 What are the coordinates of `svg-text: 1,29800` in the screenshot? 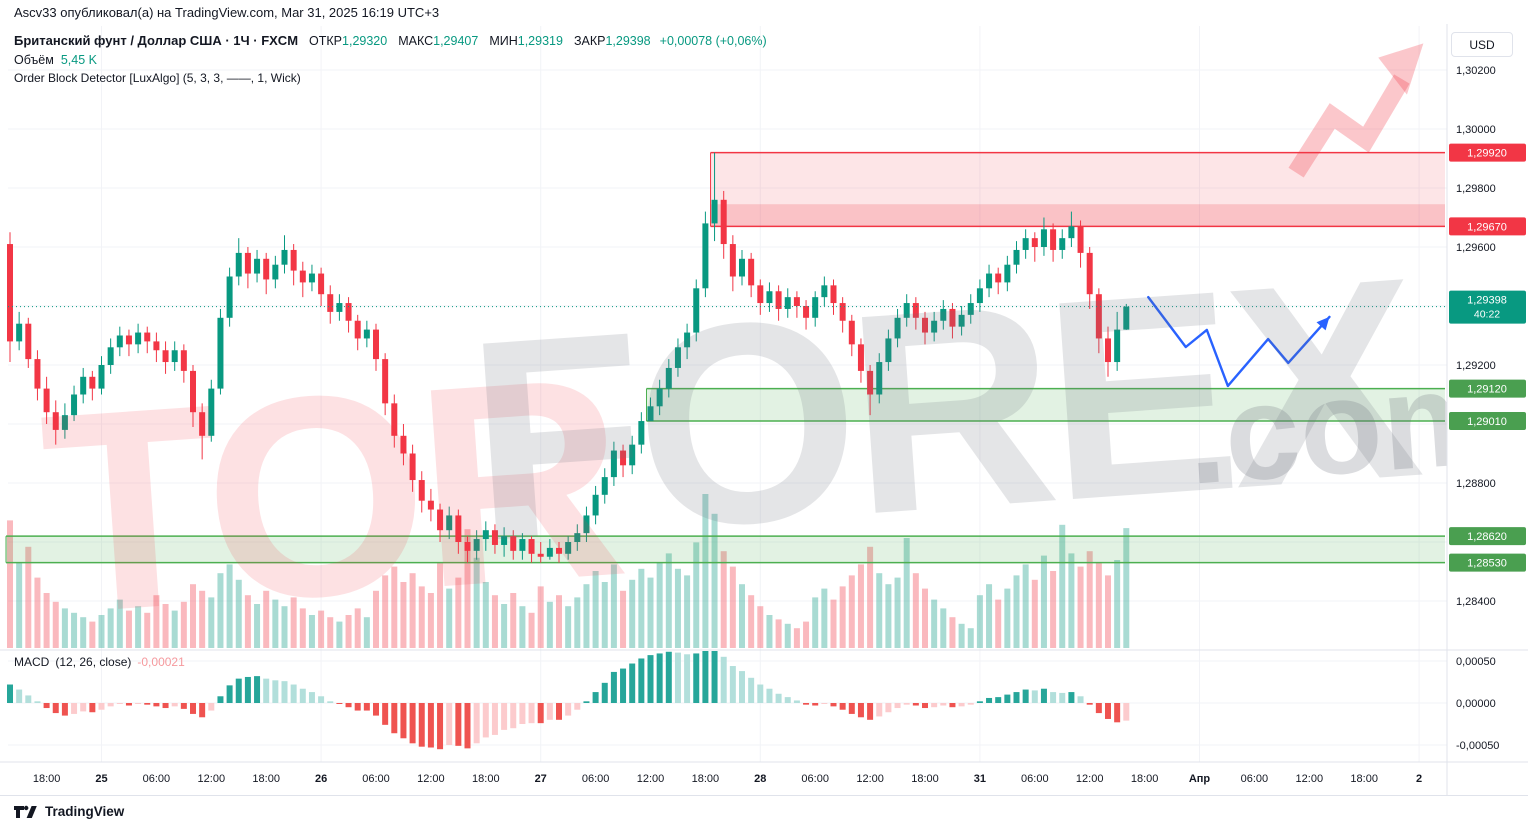 It's located at (1476, 189).